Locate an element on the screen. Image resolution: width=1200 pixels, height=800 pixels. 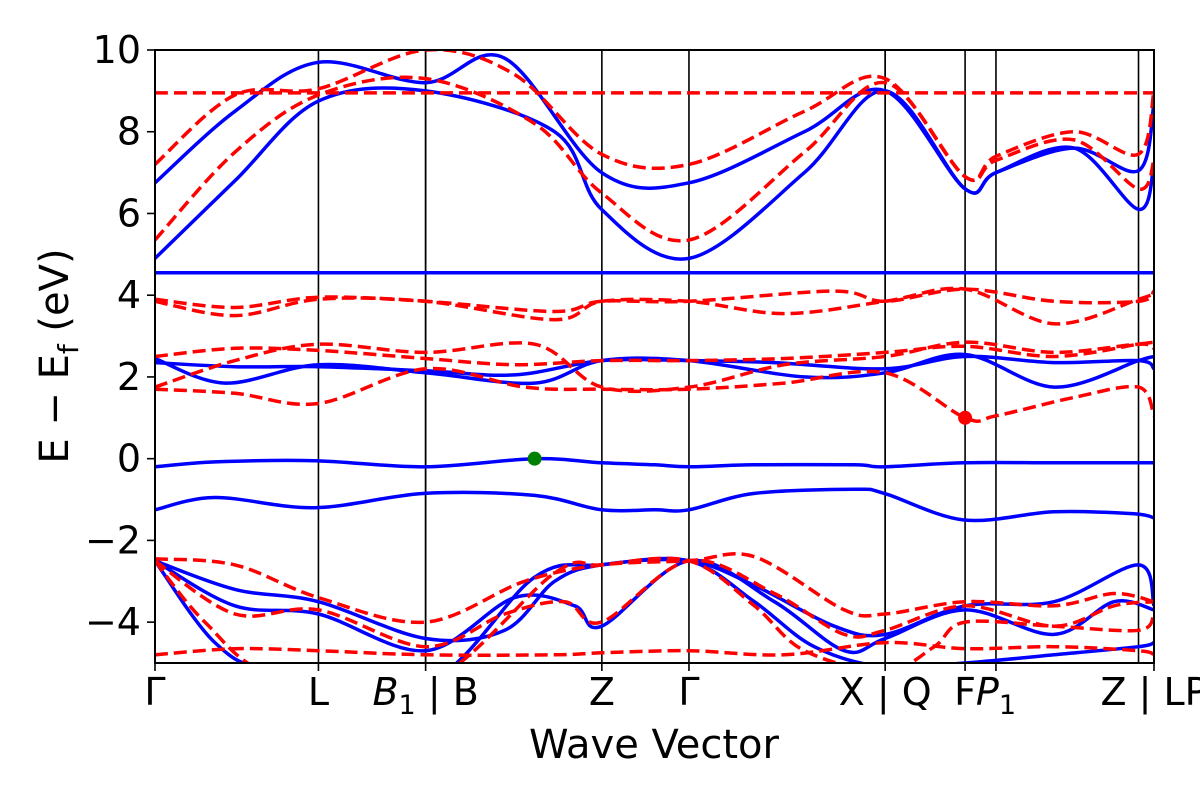
y-axis-ticks: 10 8 6 4 2 0 −2 −4 is located at coordinates (120, 336).